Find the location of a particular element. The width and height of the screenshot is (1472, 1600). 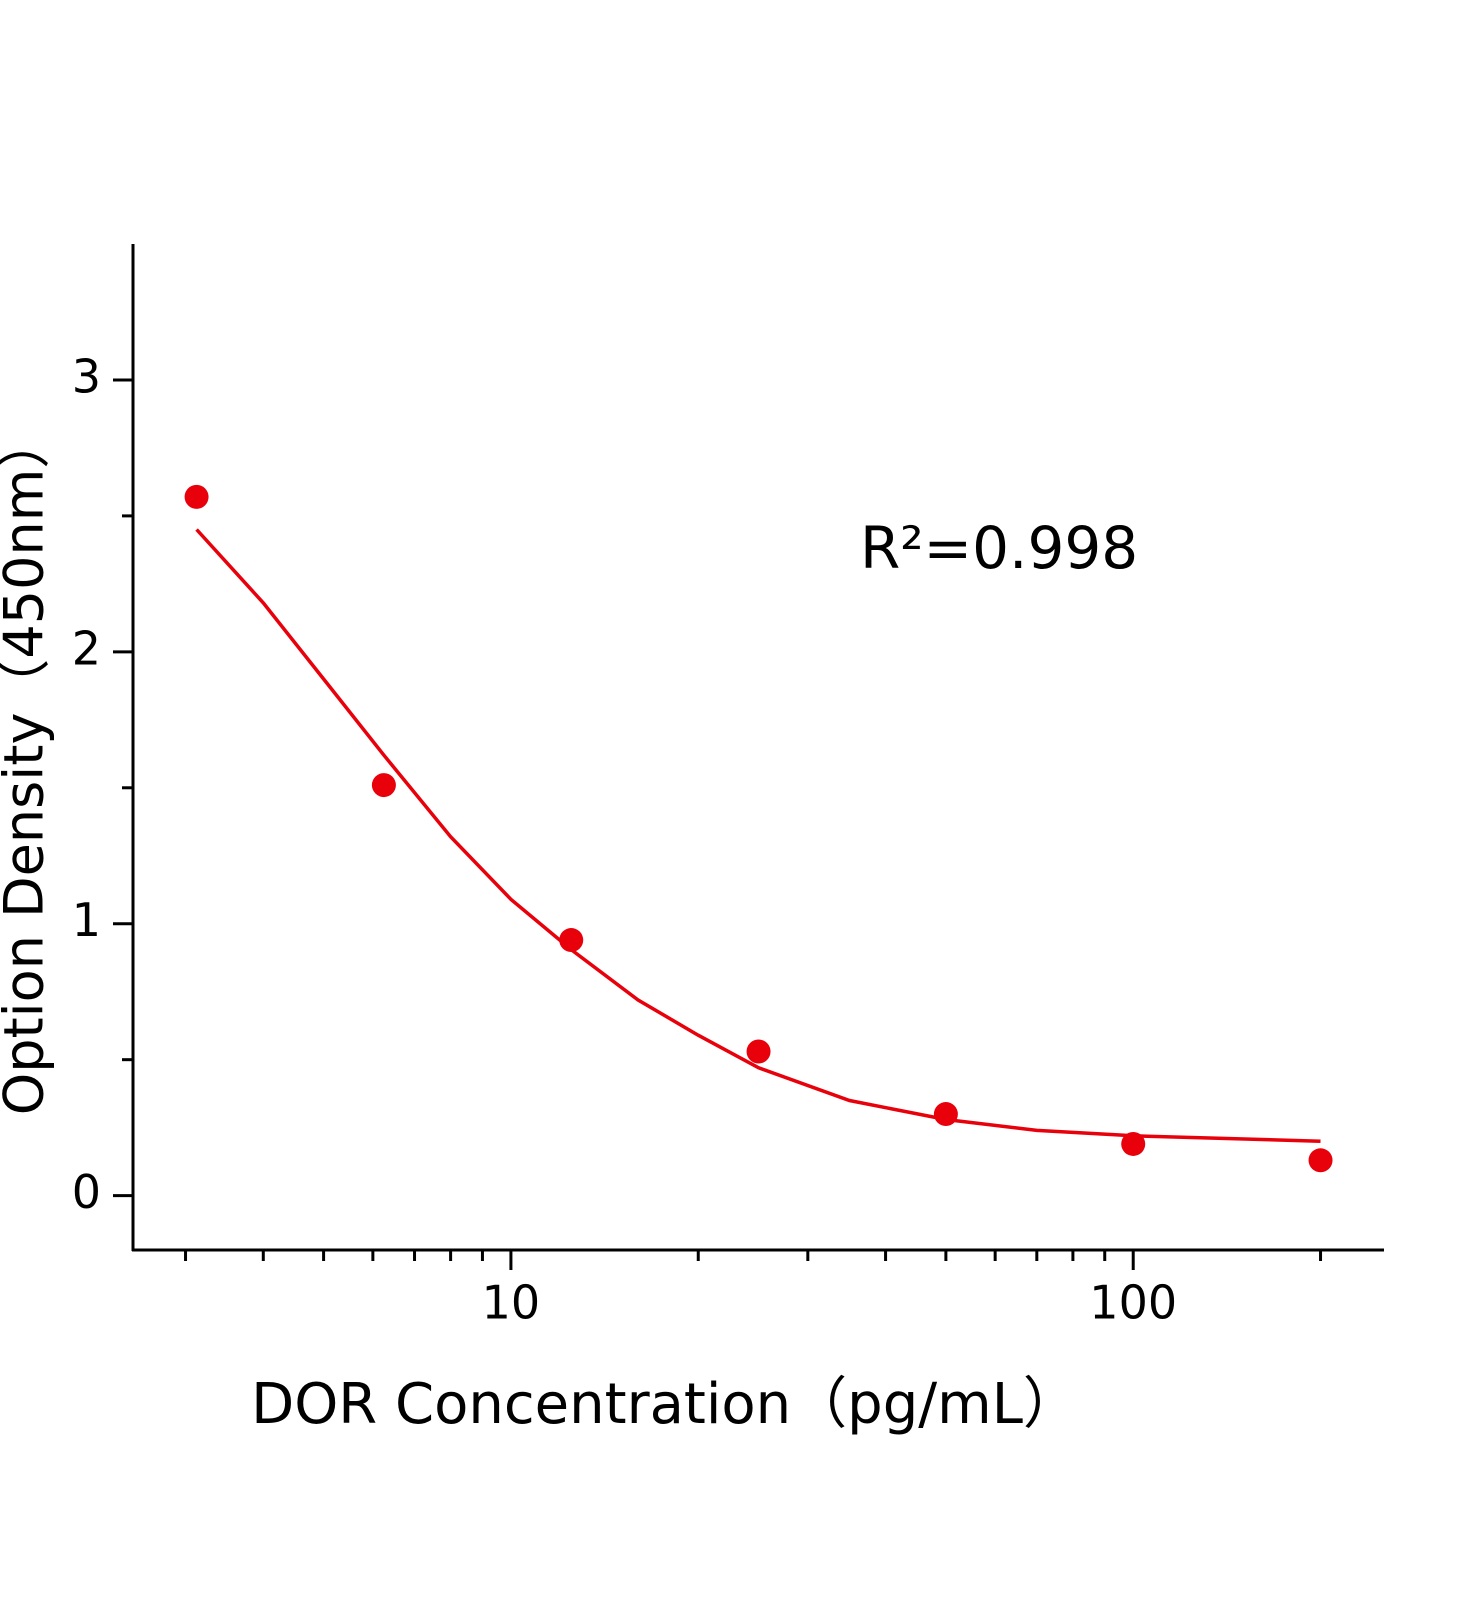

y-axis-label: Option Density（450nm） is located at coordinates (28, 765).